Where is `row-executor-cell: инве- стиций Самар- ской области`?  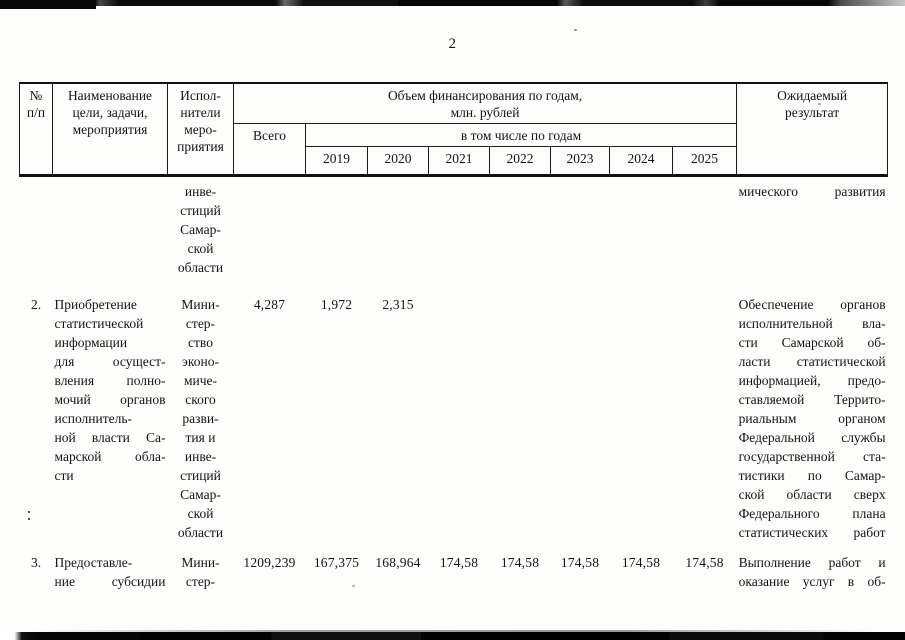 row-executor-cell: инве- стиций Самар- ской области is located at coordinates (200, 229).